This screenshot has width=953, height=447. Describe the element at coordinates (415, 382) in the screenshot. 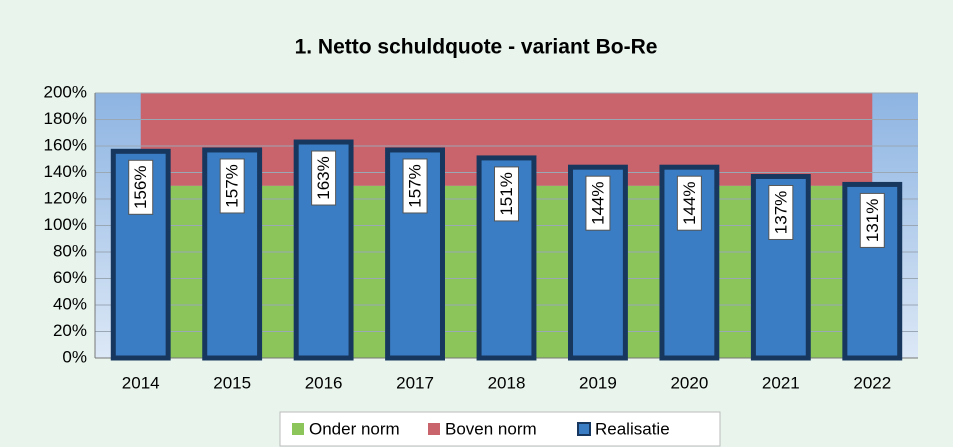

I see `x-tick-label: 2017` at that location.